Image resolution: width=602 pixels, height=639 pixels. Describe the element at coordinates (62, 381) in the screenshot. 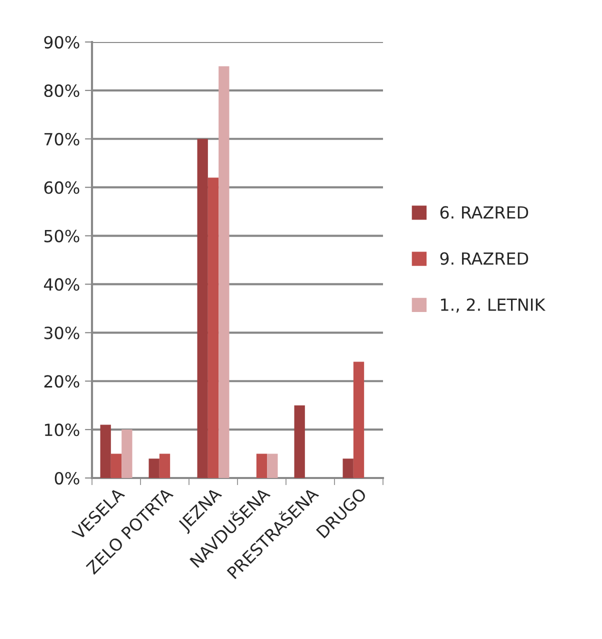

I see `y-tick-label: 20%` at that location.